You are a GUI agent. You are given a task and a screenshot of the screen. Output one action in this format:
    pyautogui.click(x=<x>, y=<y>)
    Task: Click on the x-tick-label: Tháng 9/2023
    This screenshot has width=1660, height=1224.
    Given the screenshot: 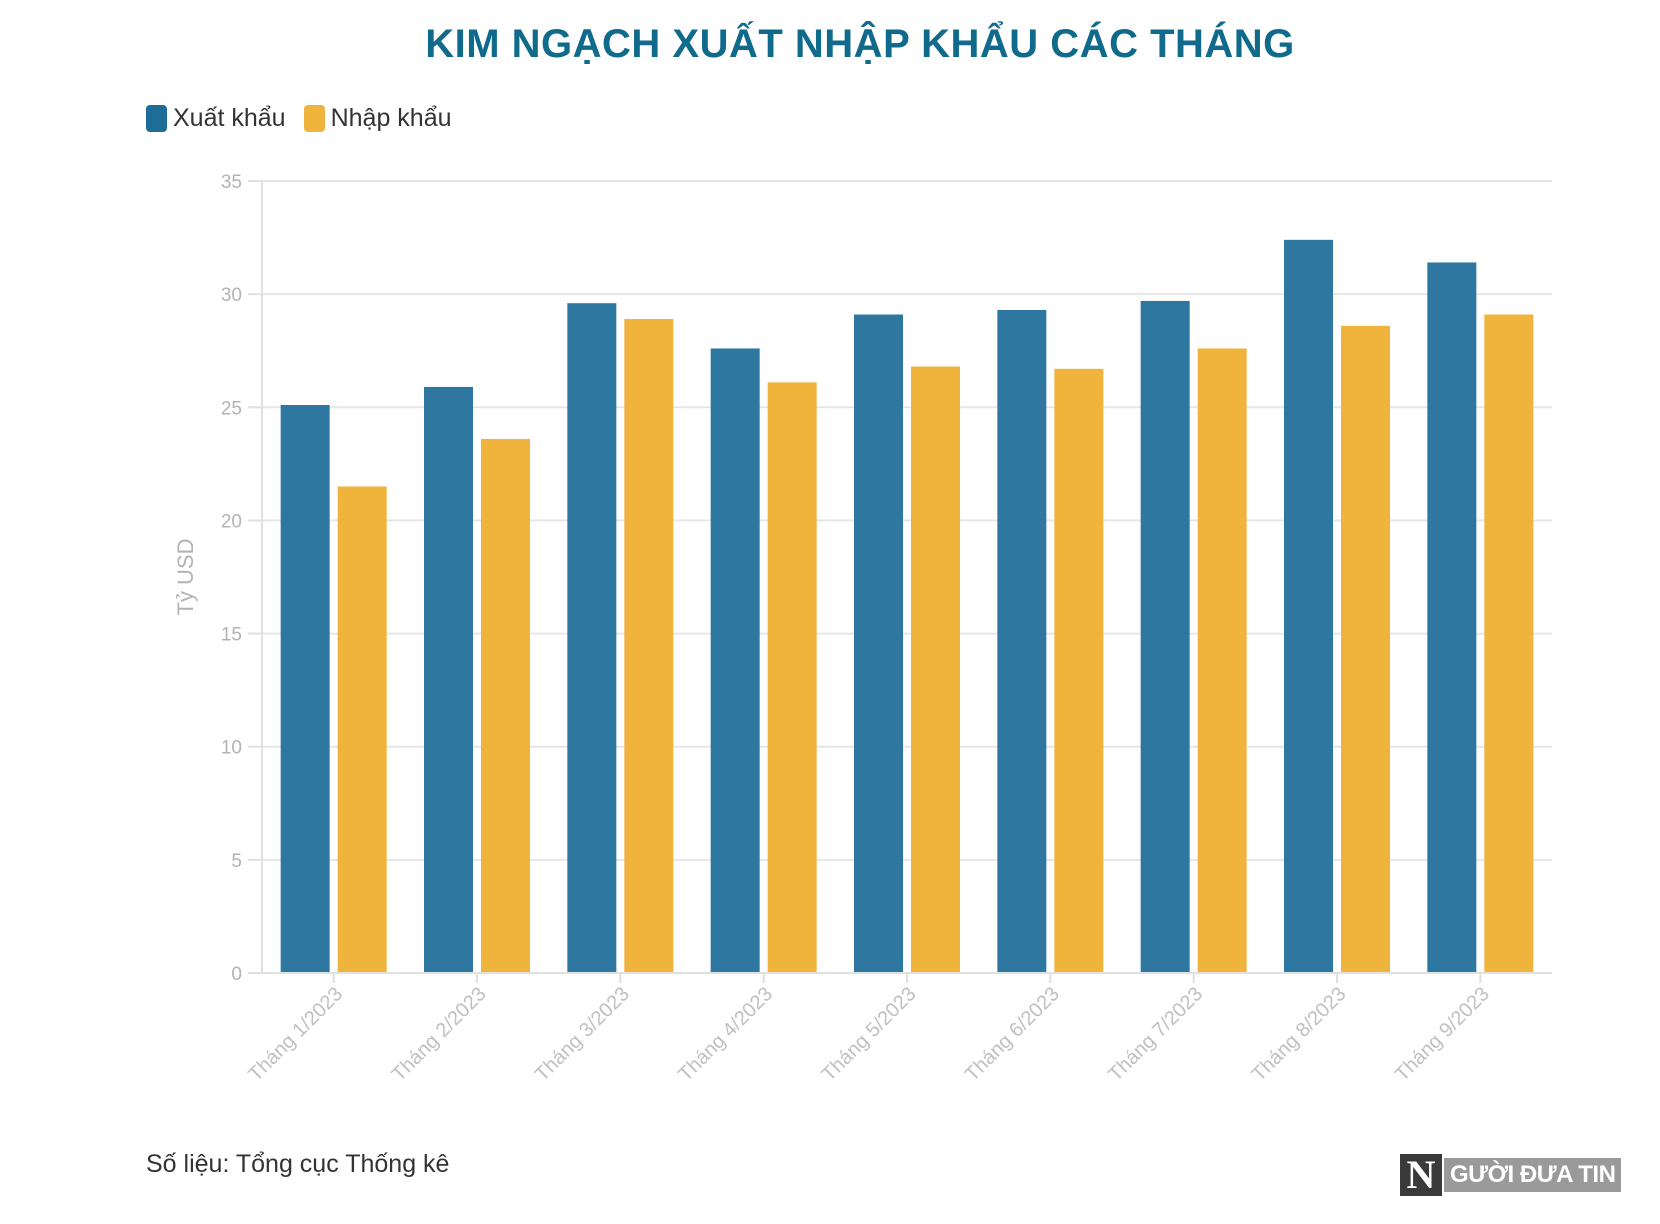 What is the action you would take?
    pyautogui.click(x=1442, y=1034)
    